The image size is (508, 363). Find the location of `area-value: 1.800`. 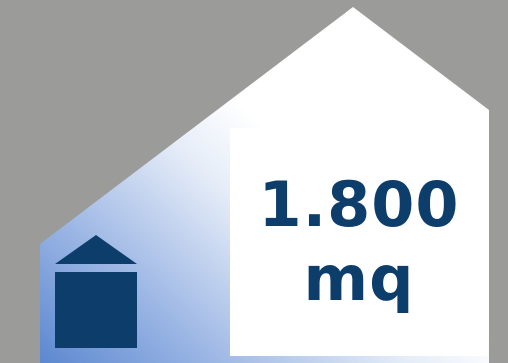

area-value: 1.800 is located at coordinates (359, 204).